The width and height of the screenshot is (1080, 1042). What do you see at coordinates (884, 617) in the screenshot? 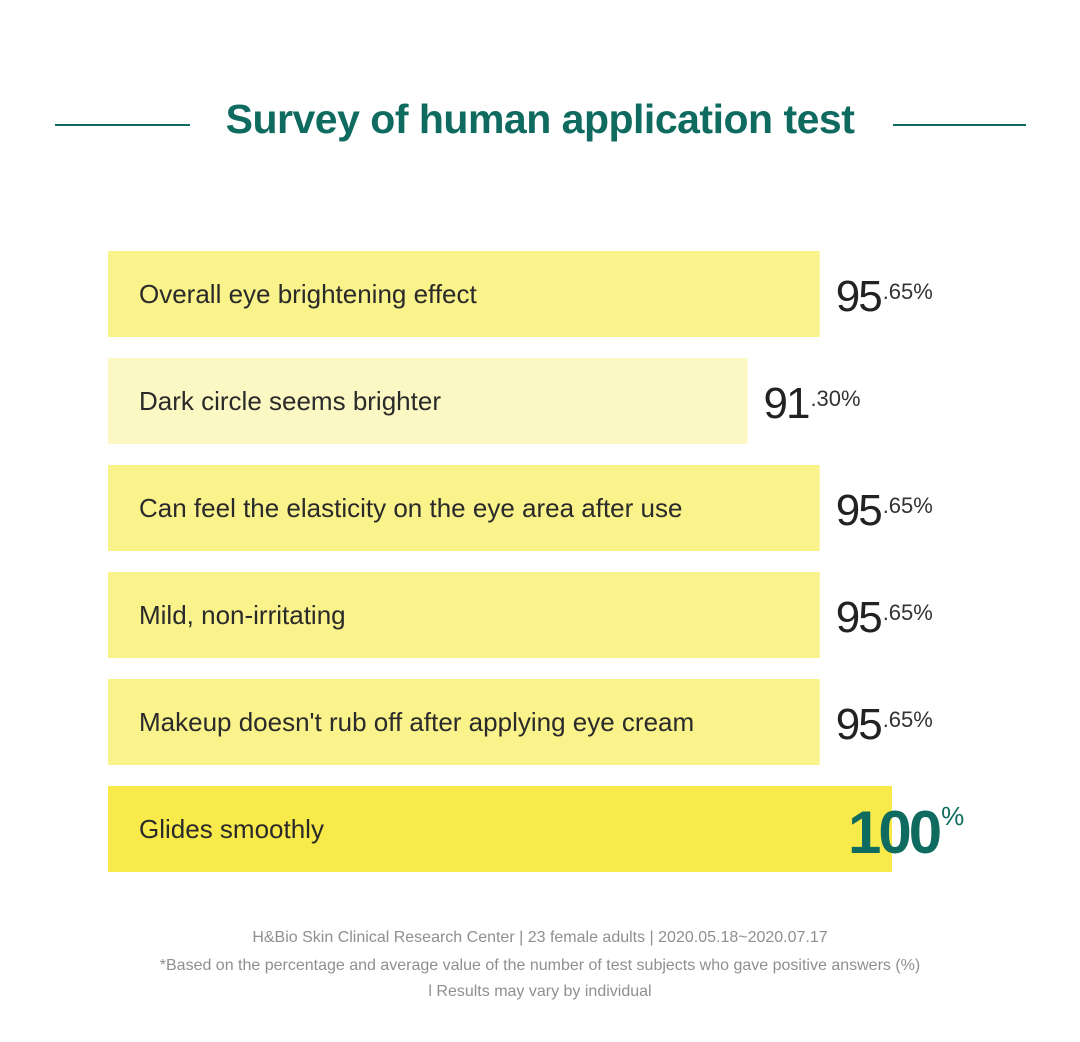
I see `value-label-3: 95.65%` at bounding box center [884, 617].